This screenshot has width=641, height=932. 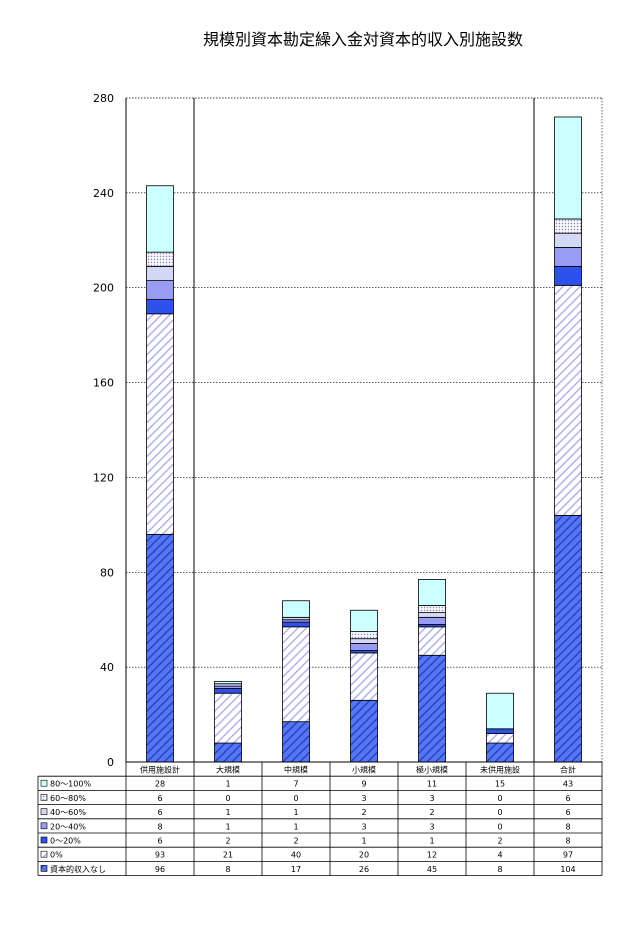 What do you see at coordinates (68, 798) in the screenshot?
I see `series-label: 60～80%` at bounding box center [68, 798].